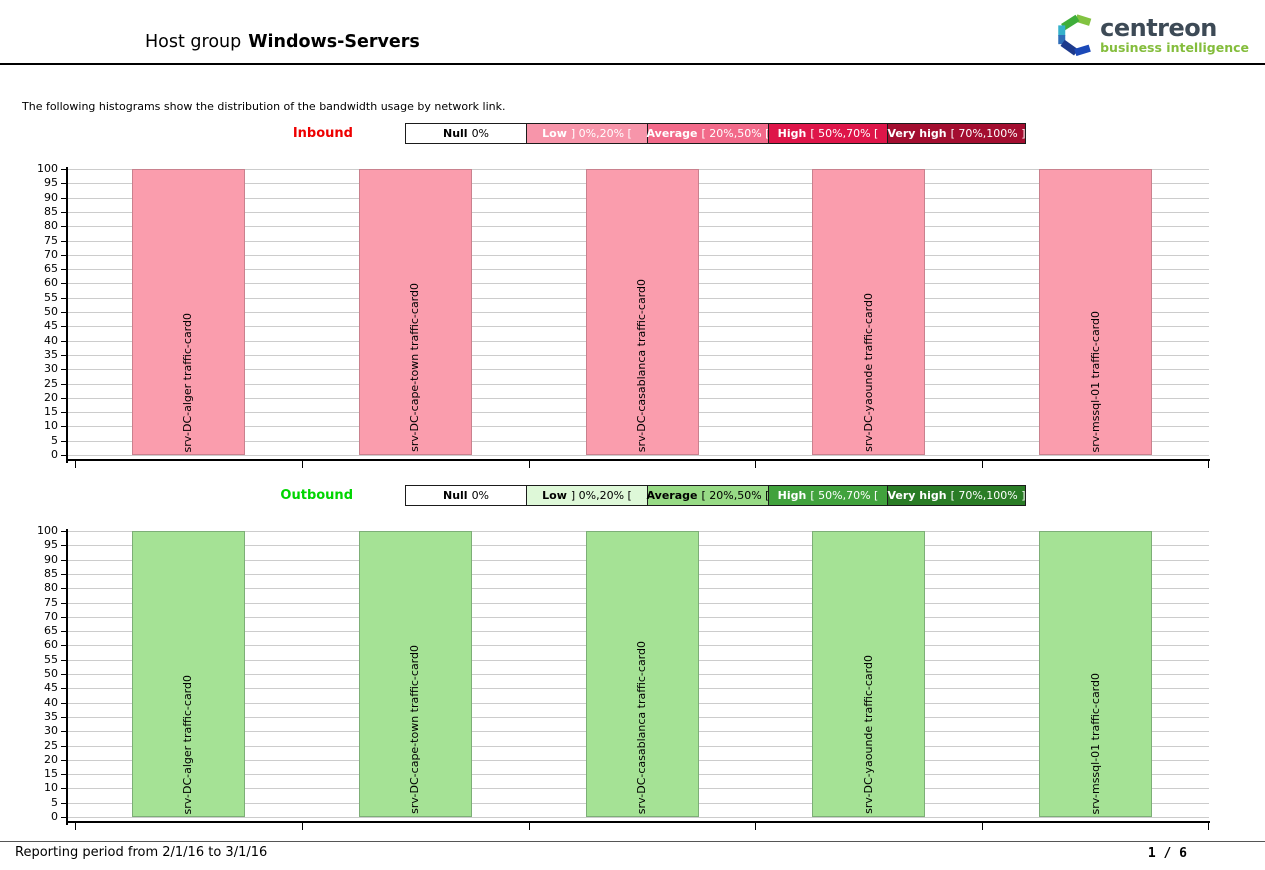  Describe the element at coordinates (1075, 35) in the screenshot. I see `centreon-logo-icon` at that location.